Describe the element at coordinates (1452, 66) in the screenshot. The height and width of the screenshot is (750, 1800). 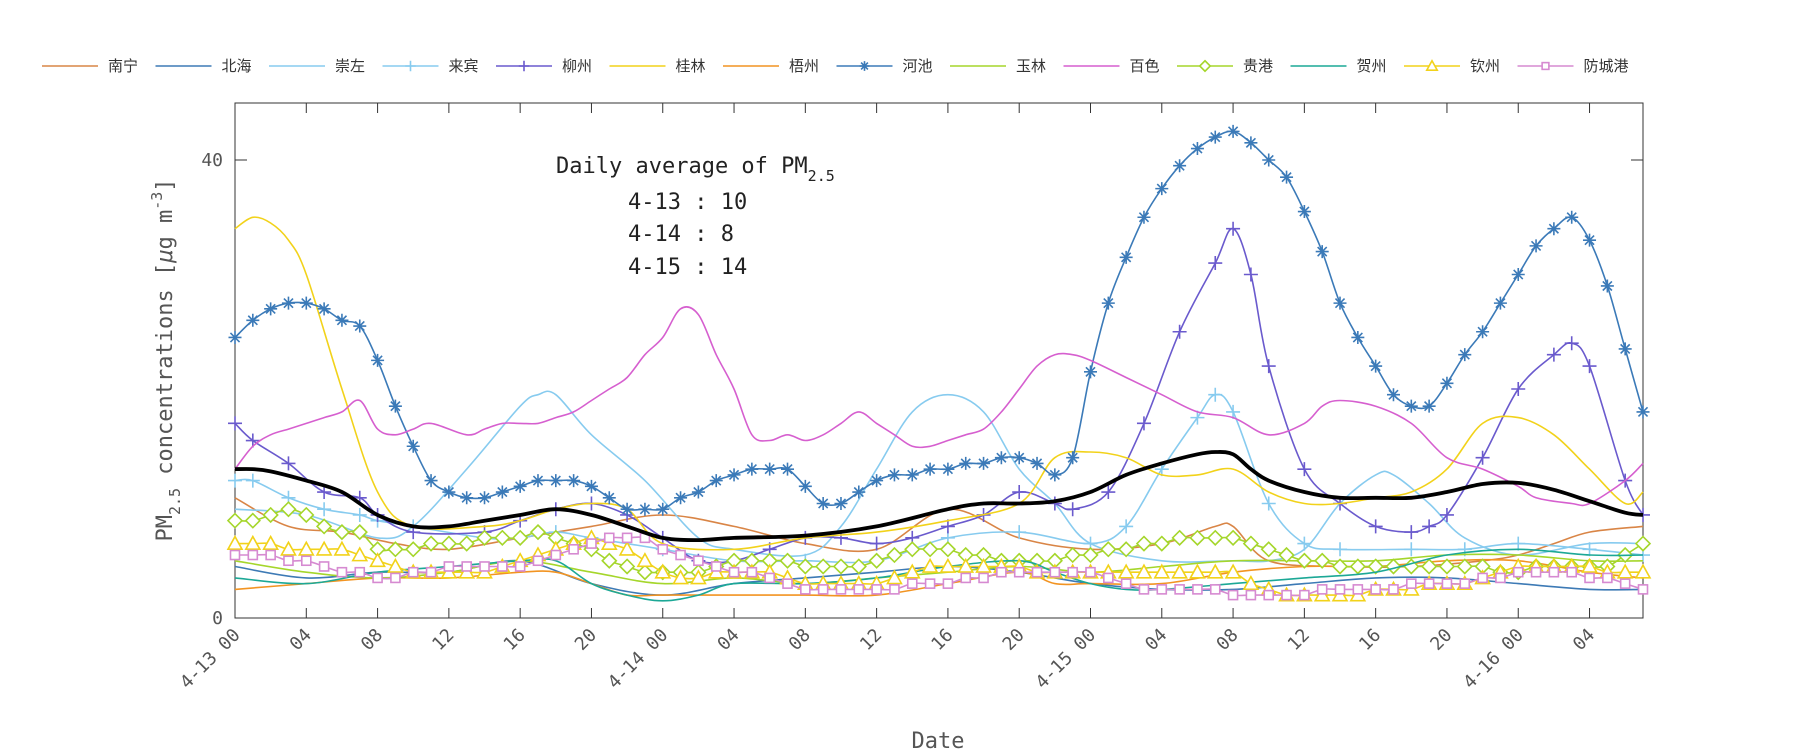
I see `legend-item-钦州: 钦州` at that location.